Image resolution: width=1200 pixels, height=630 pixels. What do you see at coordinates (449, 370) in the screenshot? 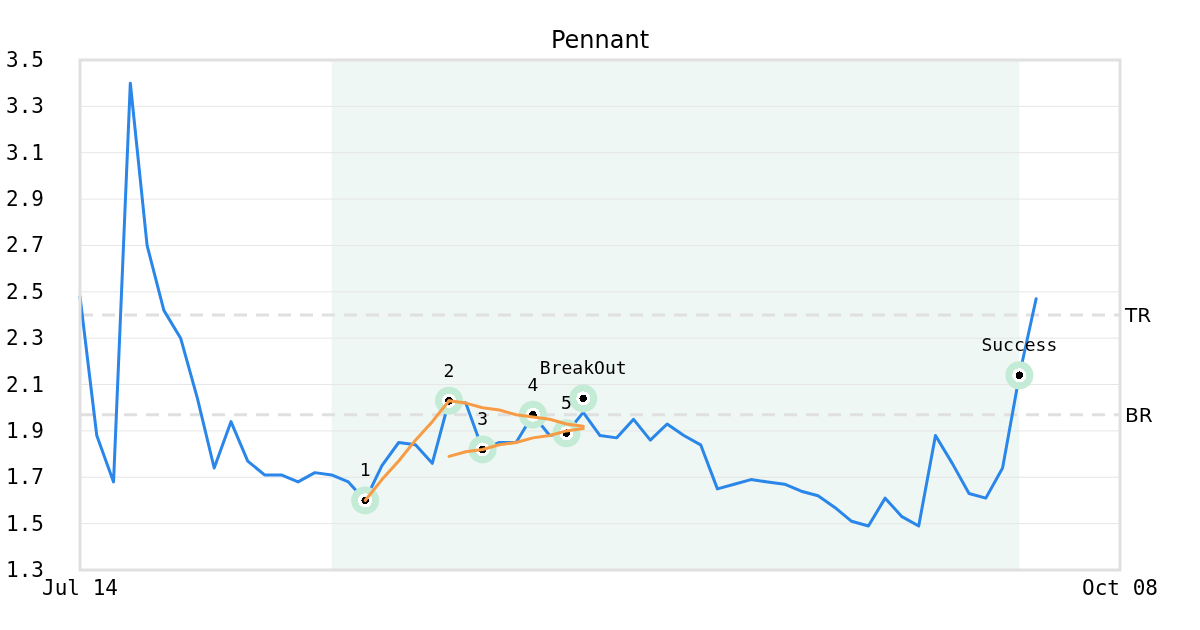
I see `annotation: 2` at bounding box center [449, 370].